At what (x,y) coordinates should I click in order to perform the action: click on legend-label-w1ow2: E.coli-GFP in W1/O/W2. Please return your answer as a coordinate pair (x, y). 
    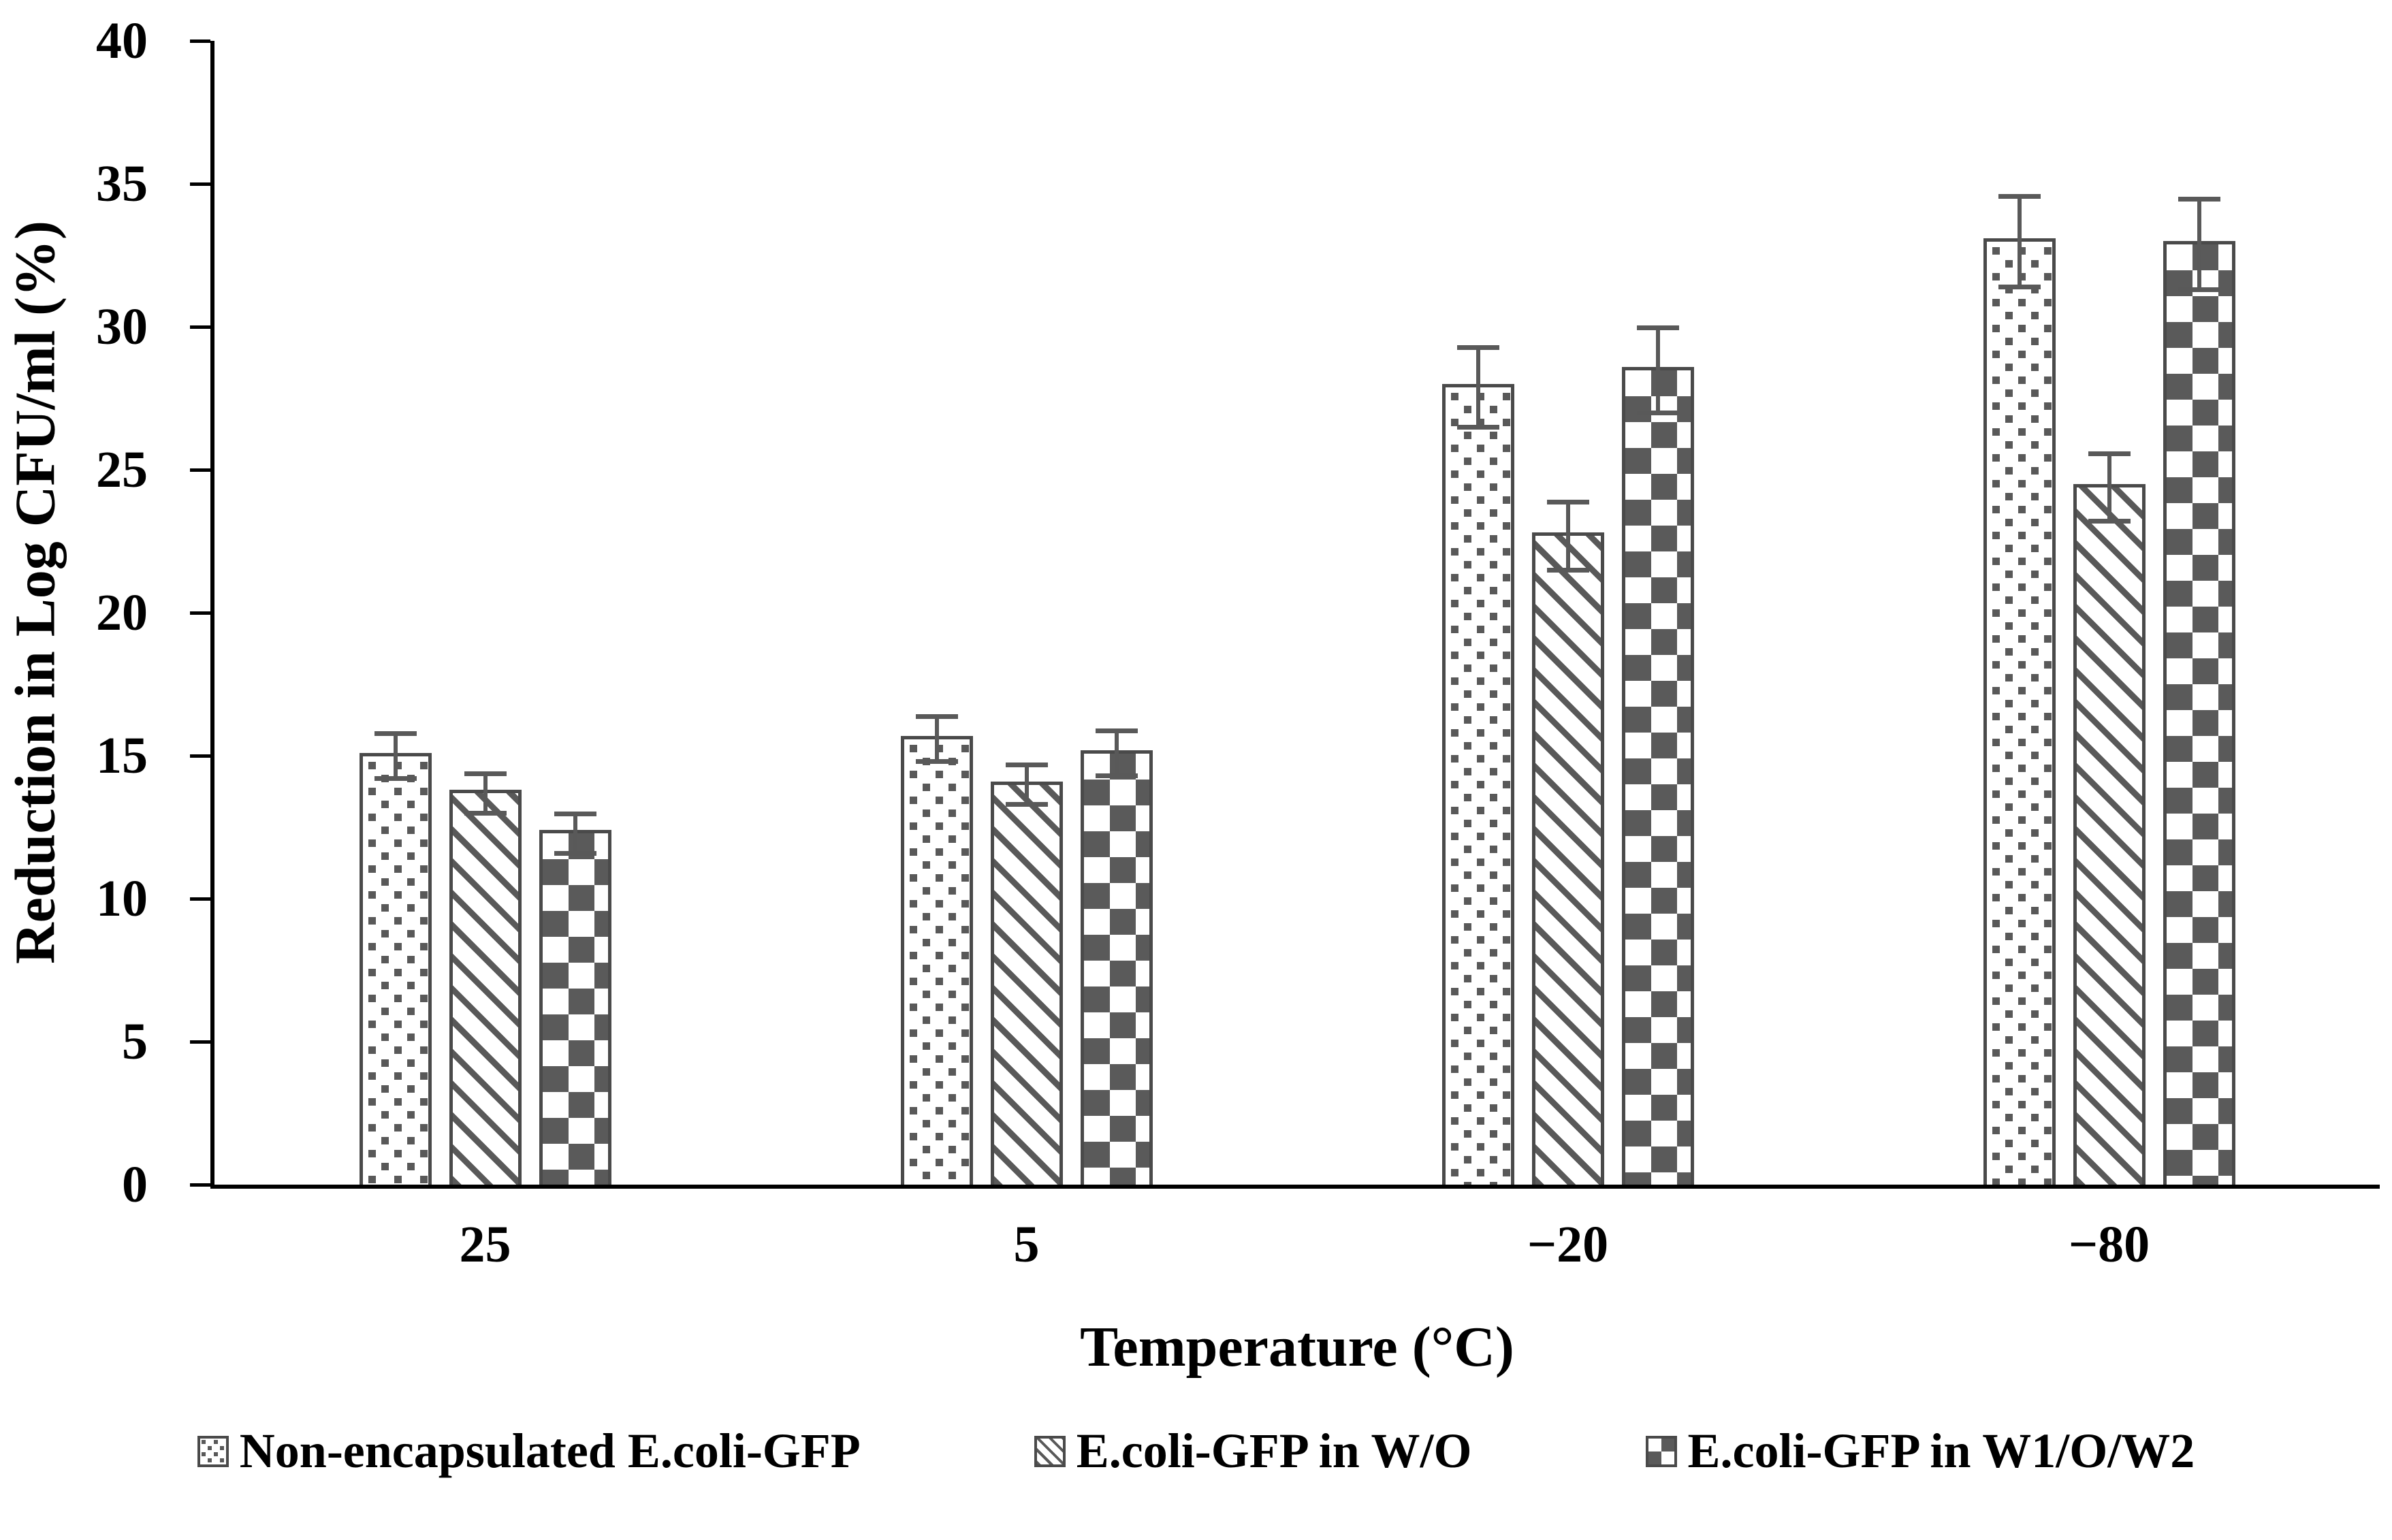
    Looking at the image, I should click on (1941, 1451).